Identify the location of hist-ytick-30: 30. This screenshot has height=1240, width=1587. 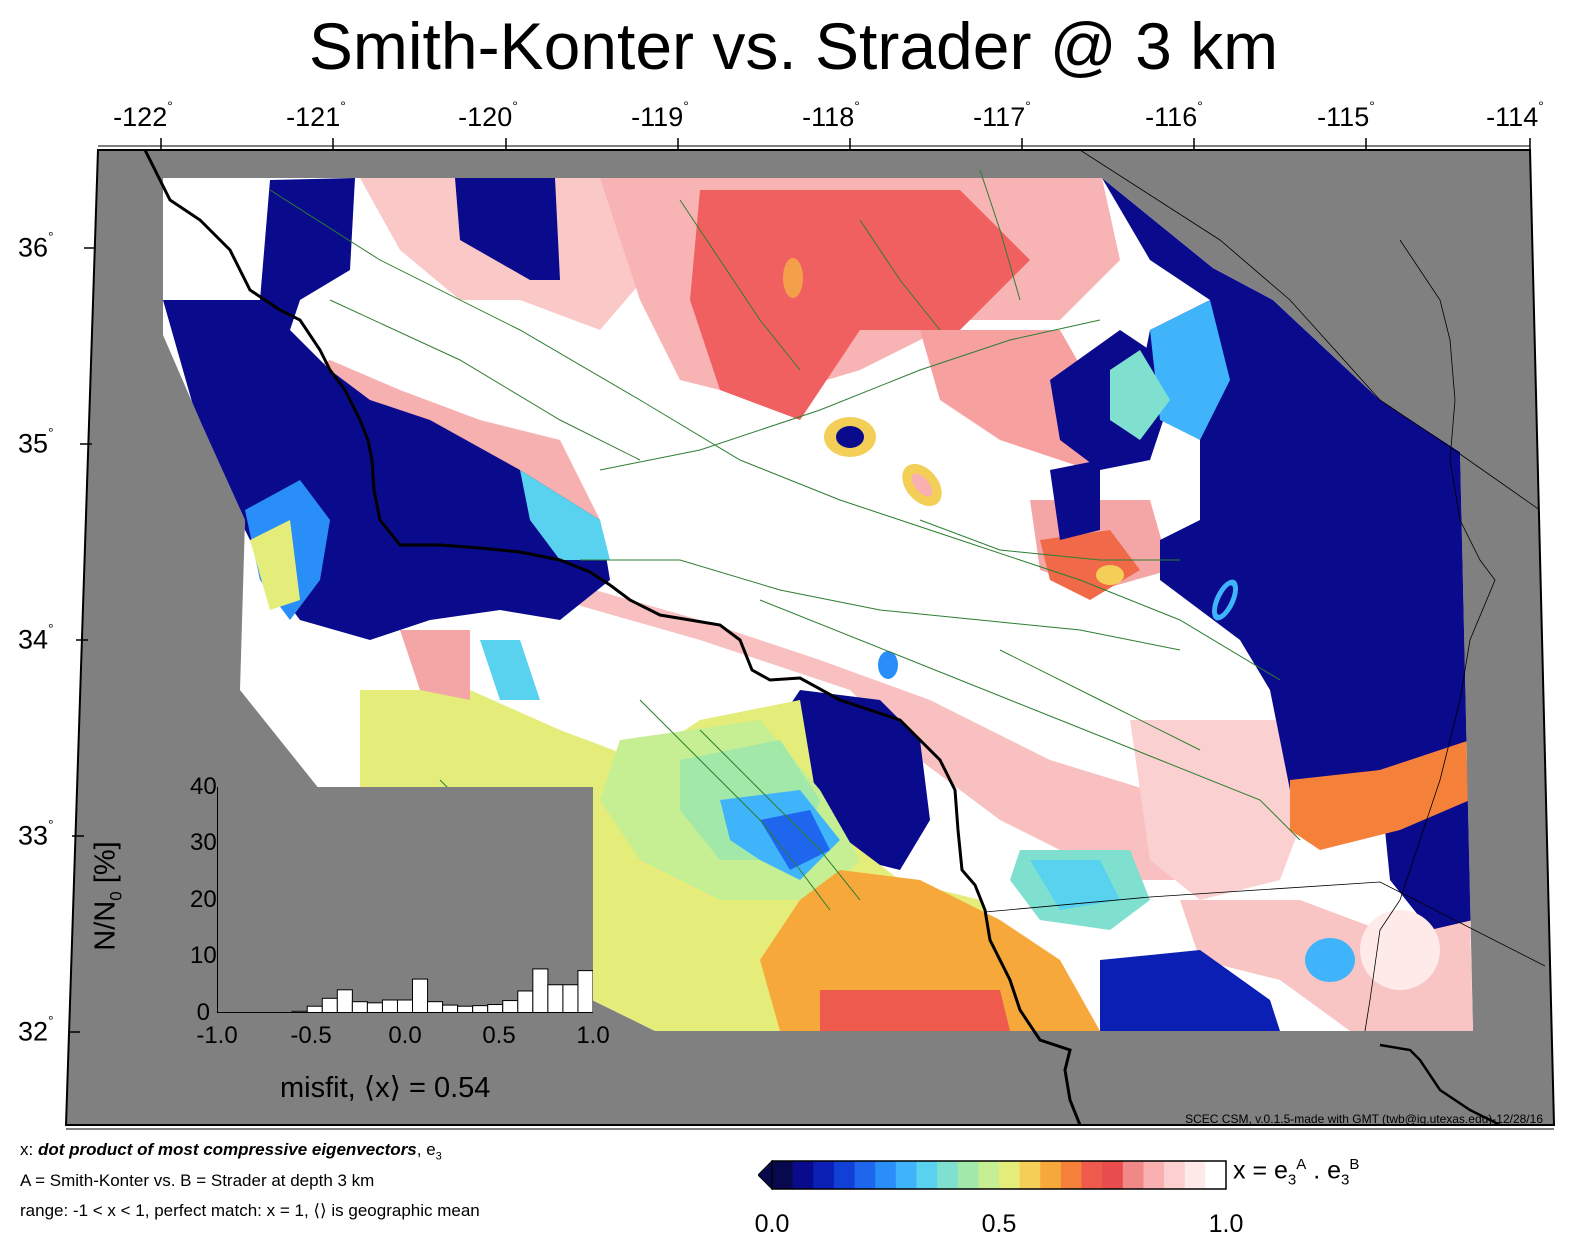
(203, 842).